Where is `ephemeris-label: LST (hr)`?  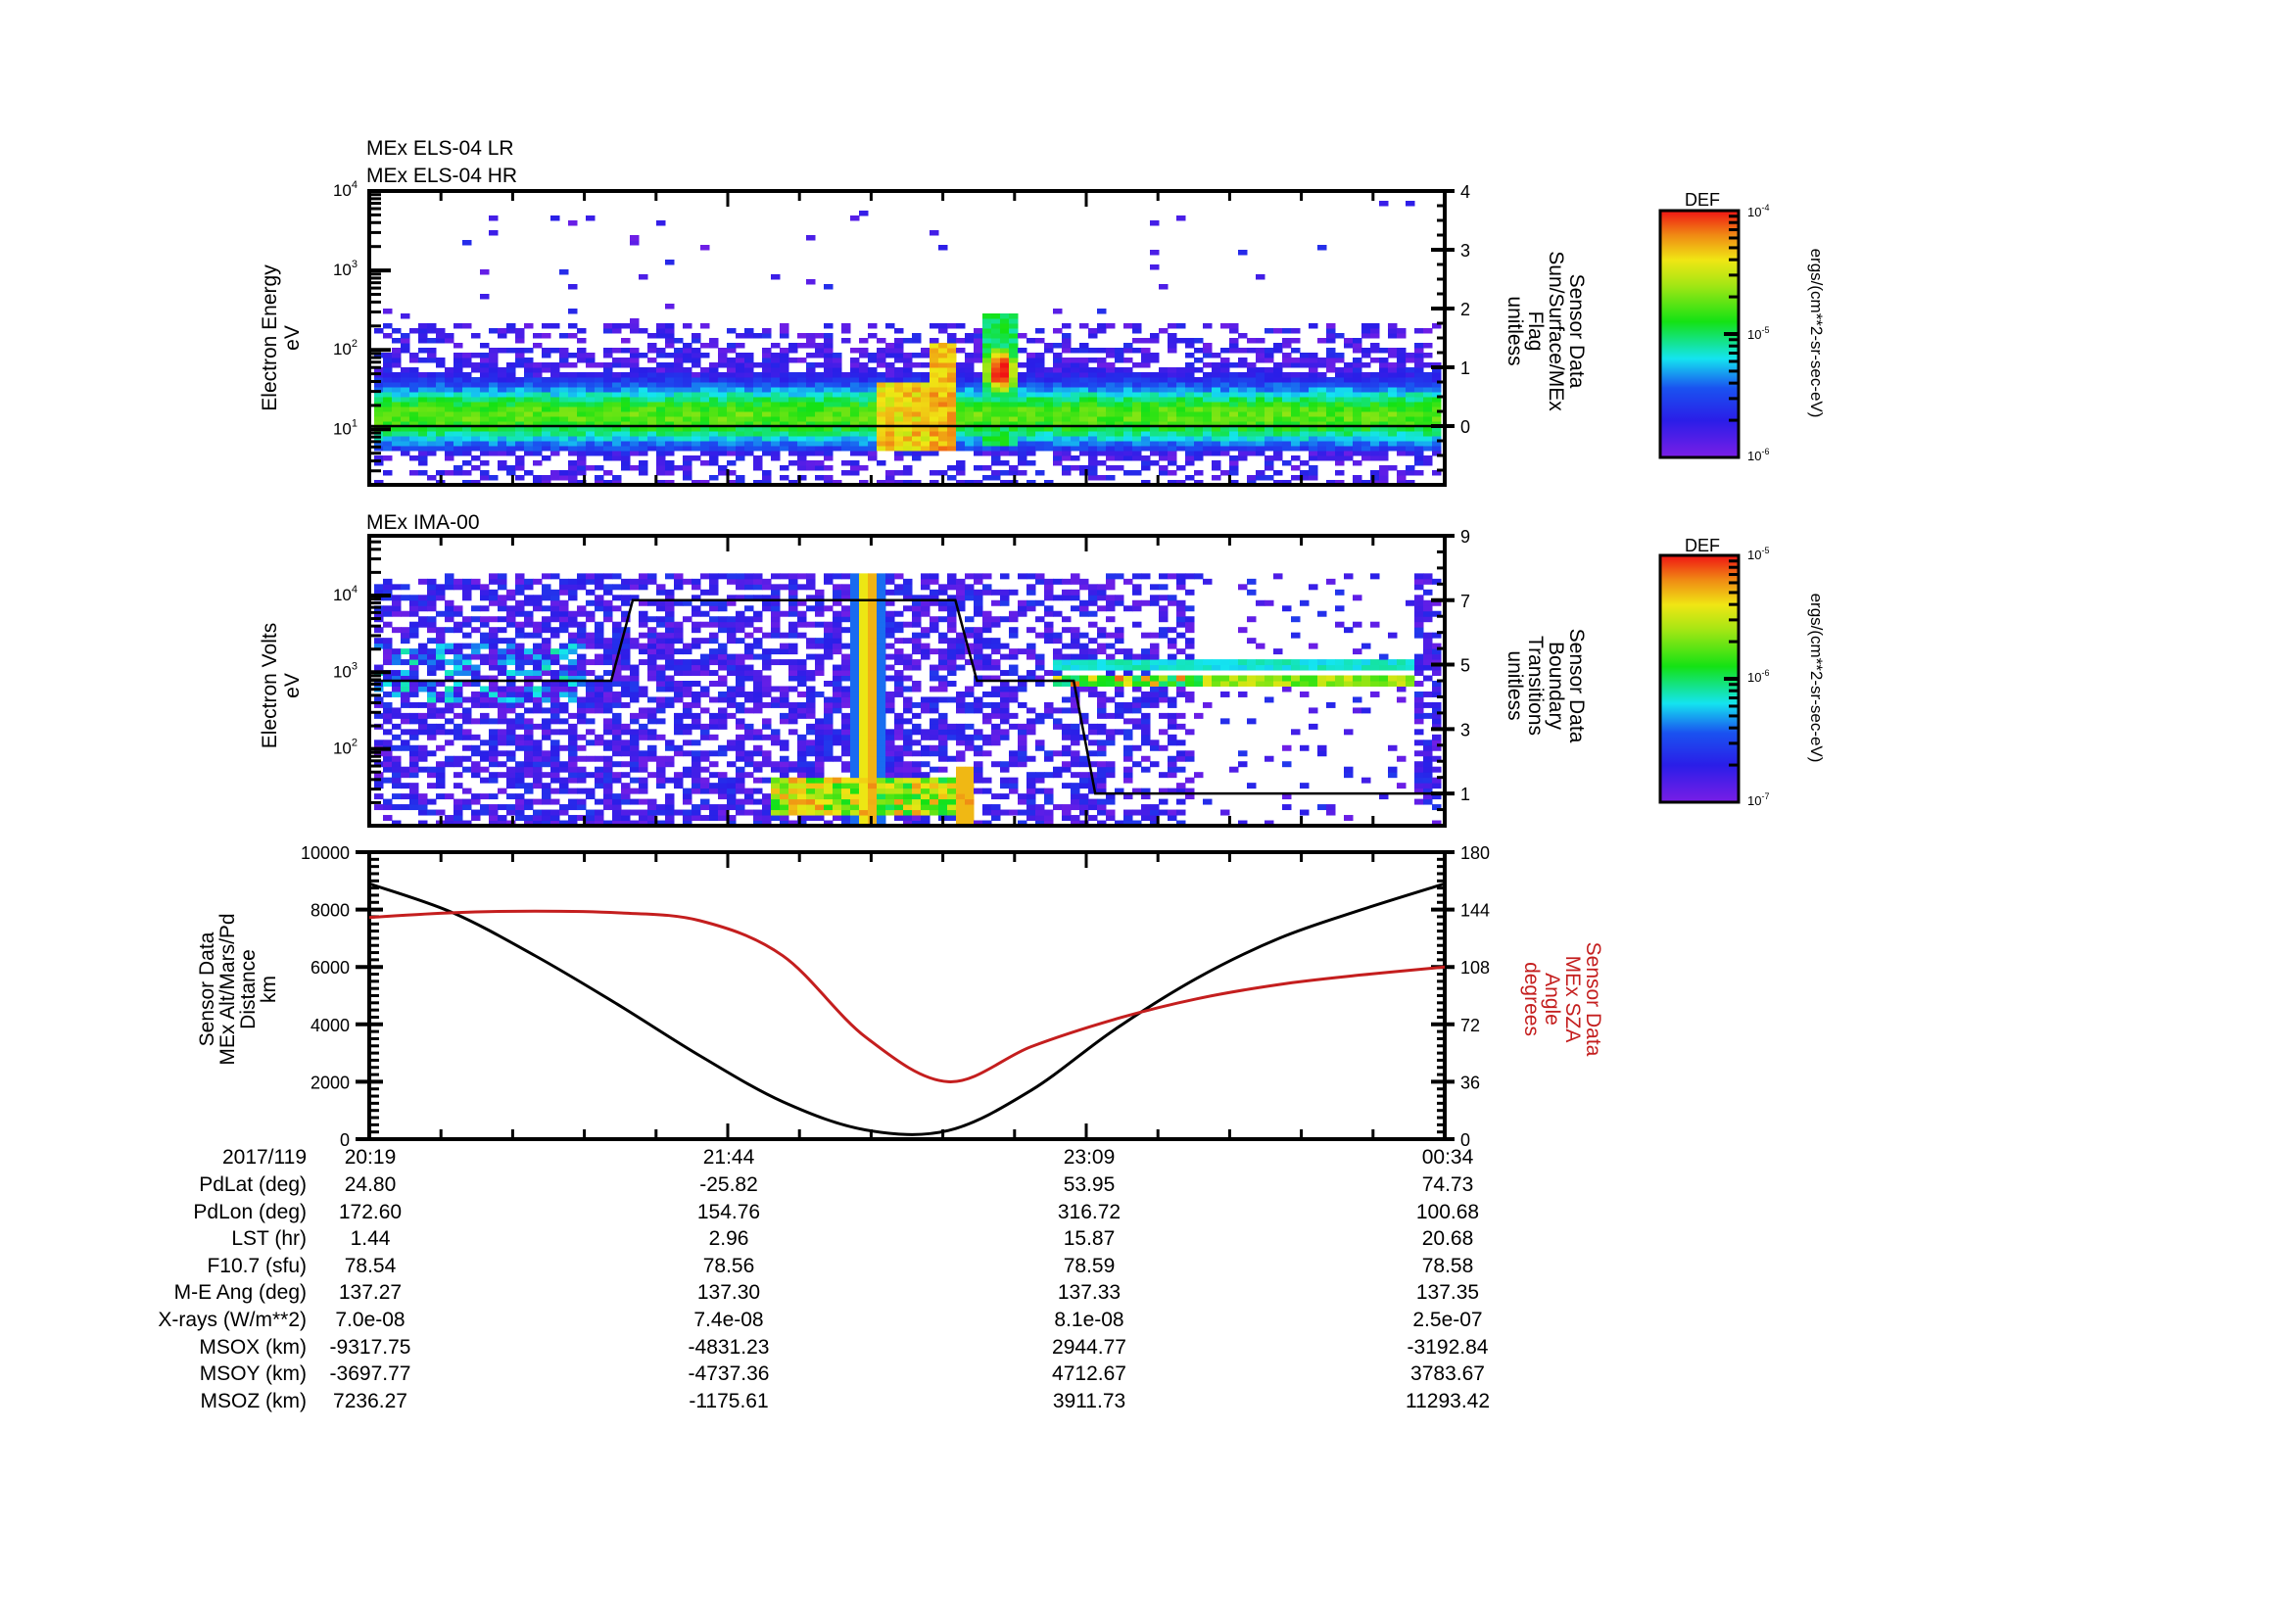 ephemeris-label: LST (hr) is located at coordinates (269, 1238).